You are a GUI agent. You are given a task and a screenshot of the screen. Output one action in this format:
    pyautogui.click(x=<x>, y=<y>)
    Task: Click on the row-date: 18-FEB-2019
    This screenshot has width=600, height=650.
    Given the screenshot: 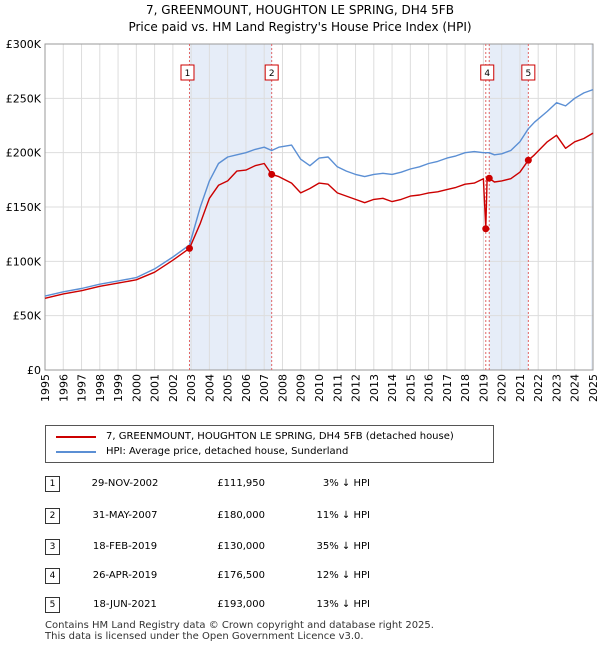 What is the action you would take?
    pyautogui.click(x=125, y=546)
    